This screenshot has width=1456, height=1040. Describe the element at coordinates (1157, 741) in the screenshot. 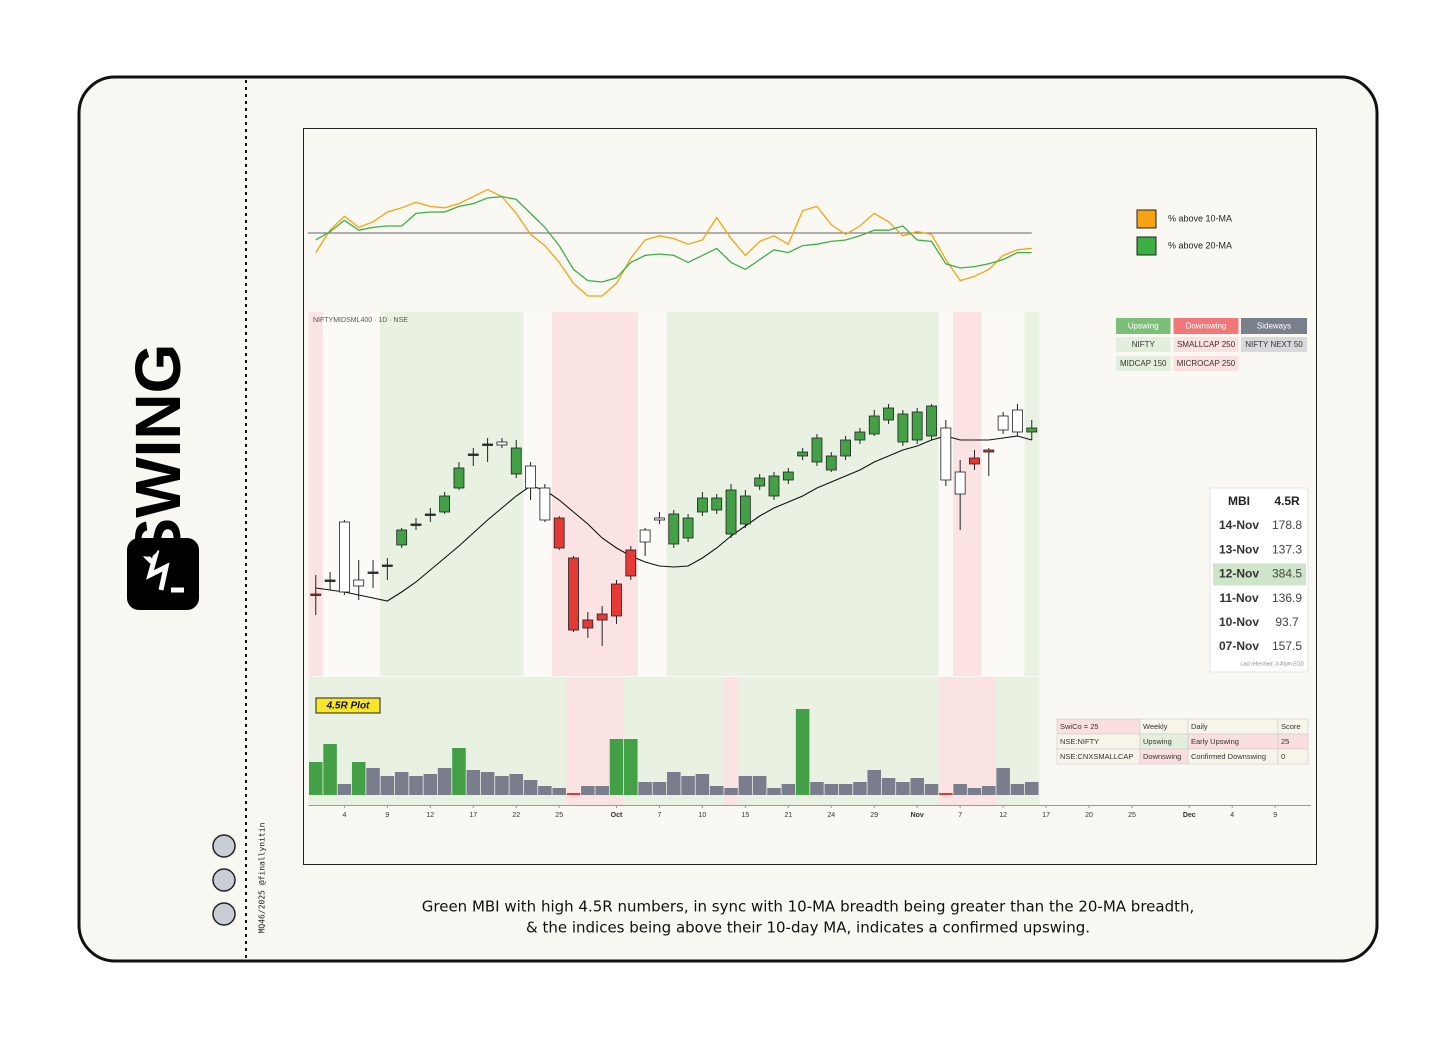

I see `swico-text: Upswing` at that location.